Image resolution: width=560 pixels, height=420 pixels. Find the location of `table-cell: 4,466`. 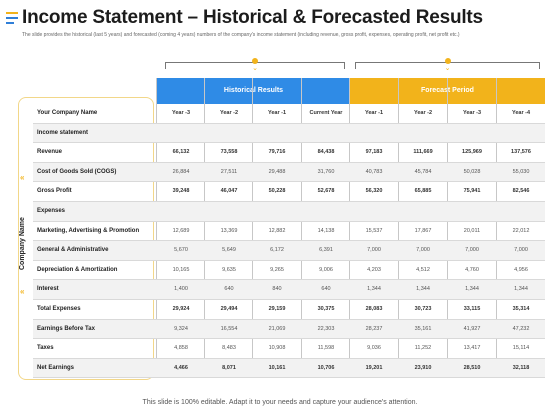

table-cell: 4,466 is located at coordinates (181, 367).